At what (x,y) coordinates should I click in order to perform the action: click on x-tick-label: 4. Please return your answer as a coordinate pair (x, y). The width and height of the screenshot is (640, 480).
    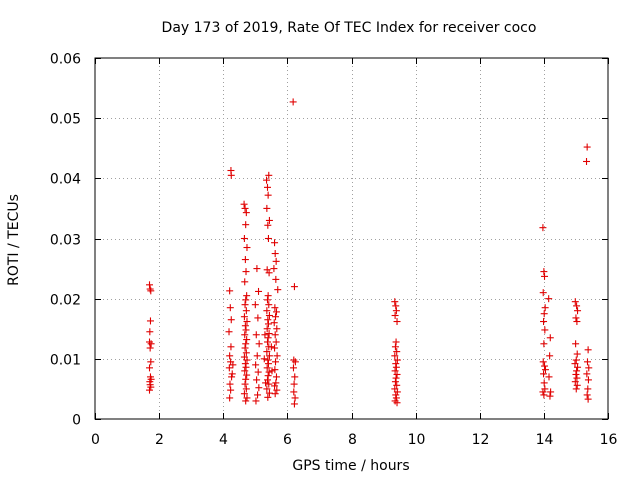
    Looking at the image, I should click on (223, 440).